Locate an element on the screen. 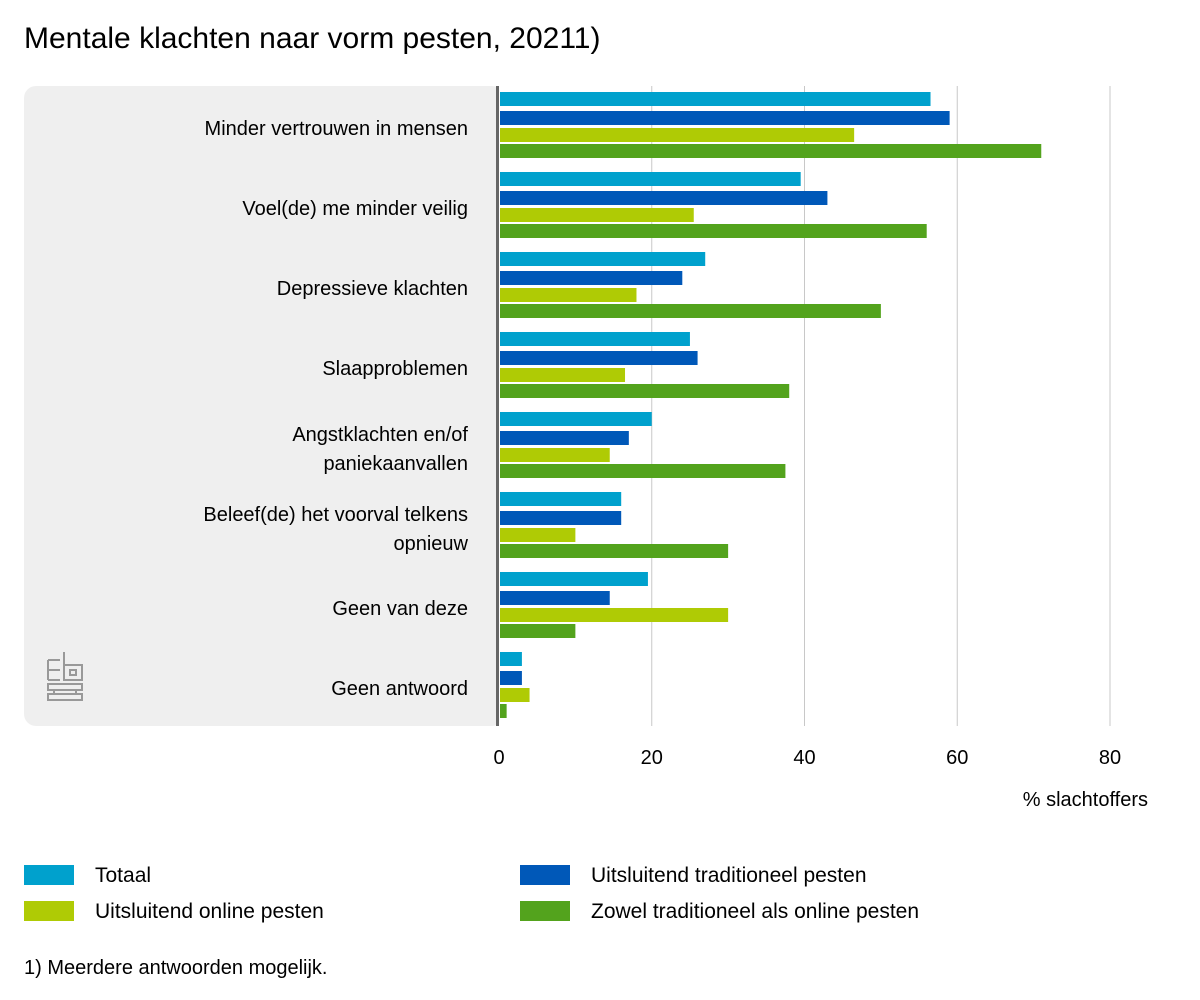 The width and height of the screenshot is (1200, 1000). category-label: Angstklachten en/of paniekaanvallen is located at coordinates (380, 449).